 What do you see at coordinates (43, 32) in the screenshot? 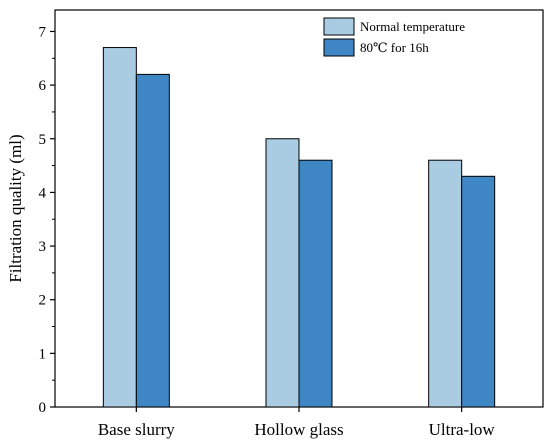
I see `y-tick-label: 7` at bounding box center [43, 32].